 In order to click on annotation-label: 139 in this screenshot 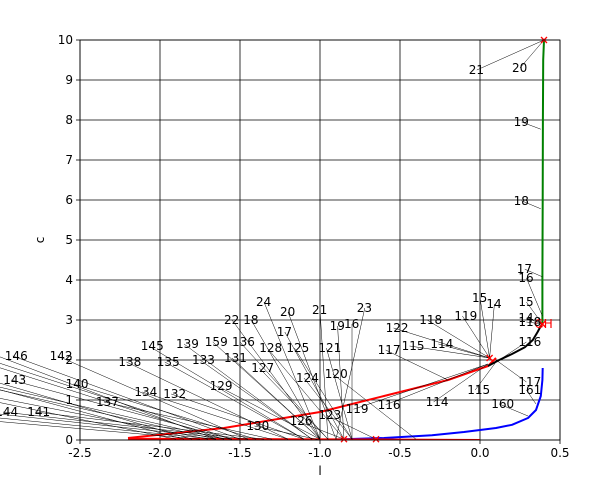, I will do `click(187, 344)`.